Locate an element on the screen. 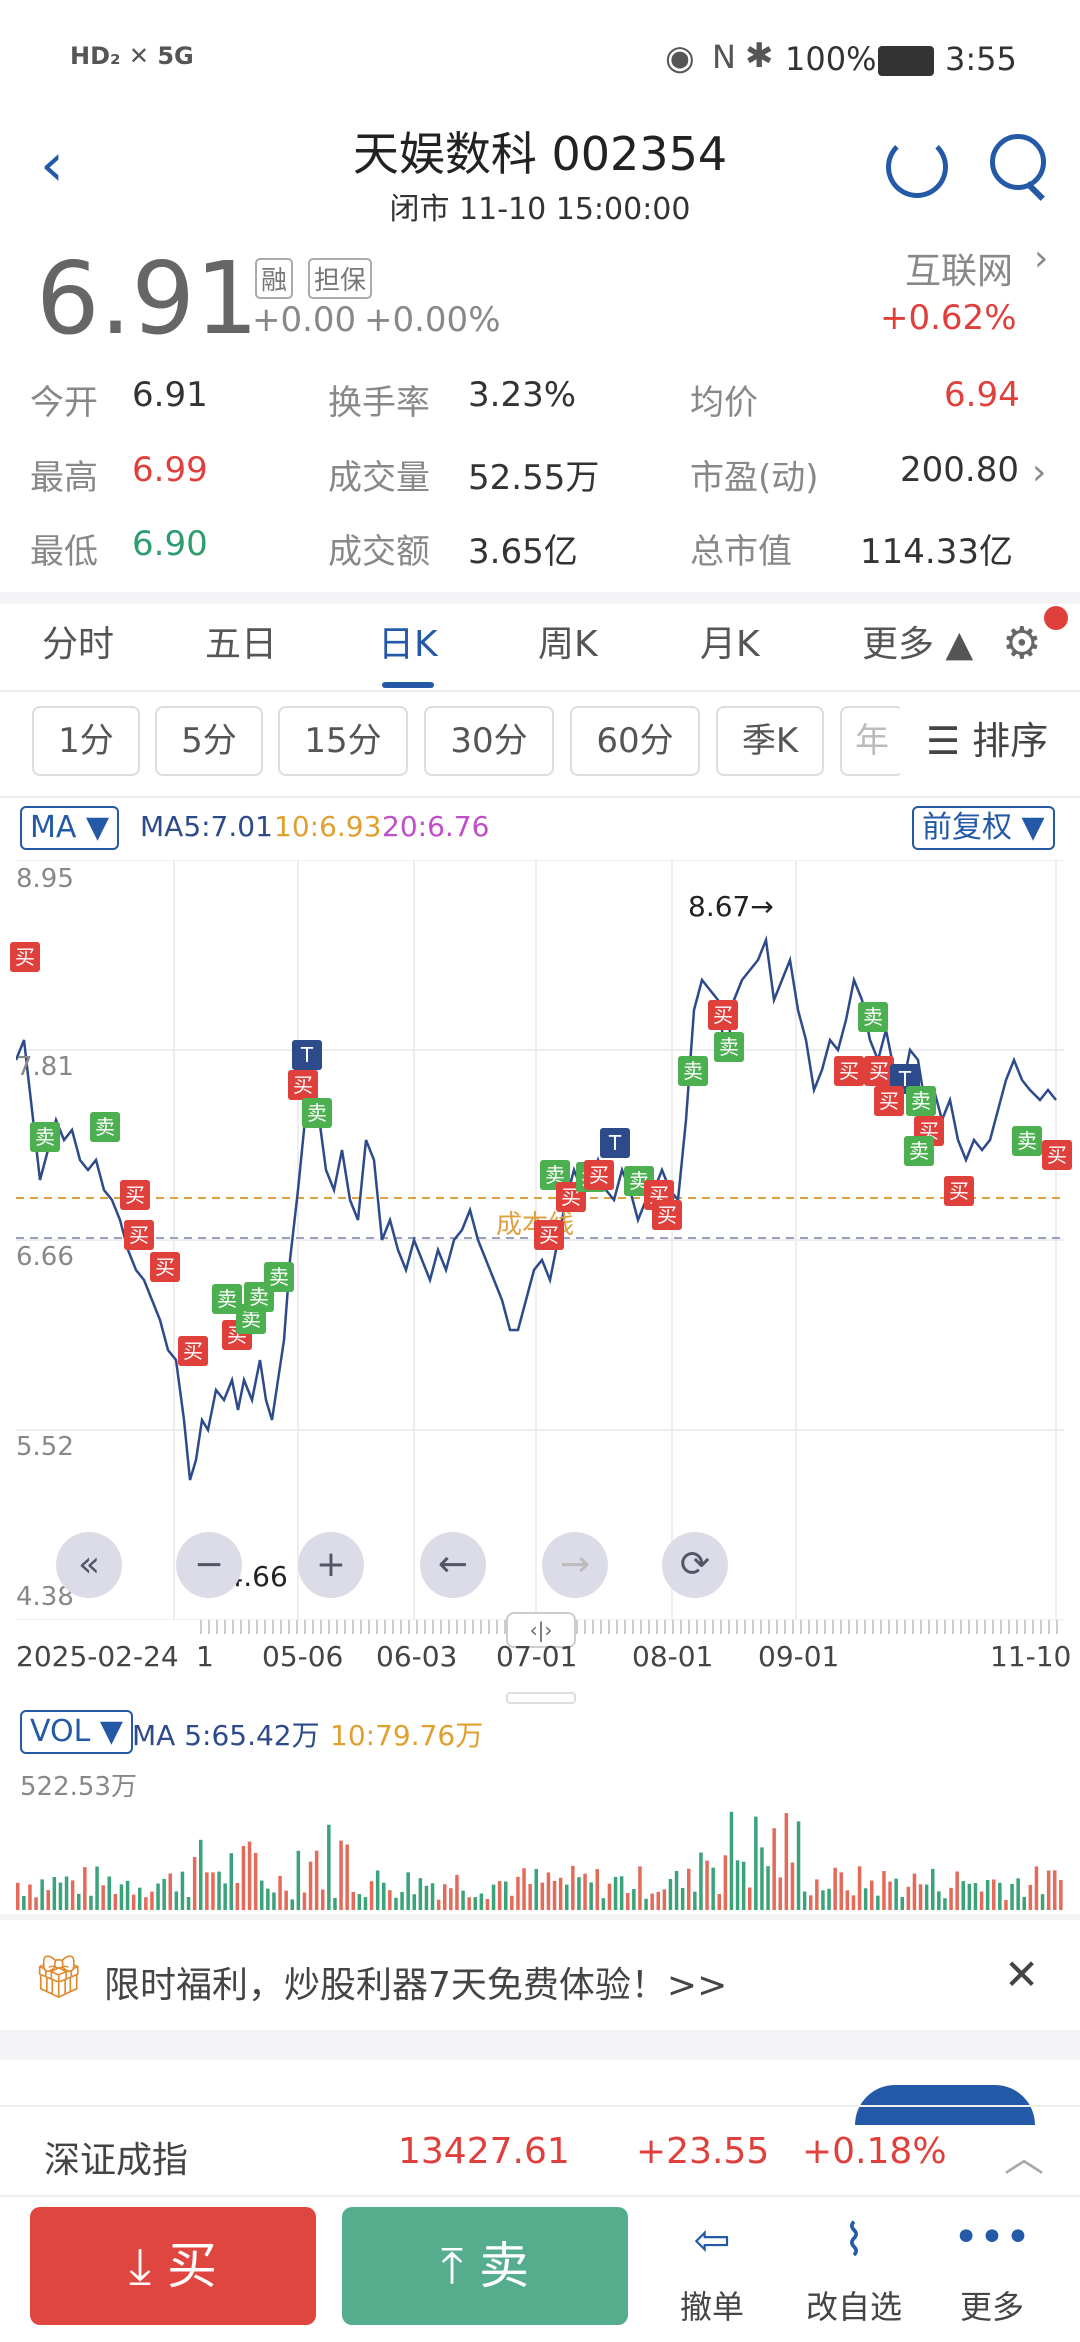 The image size is (1080, 2342). scroll-ruler is located at coordinates (630, 1627).